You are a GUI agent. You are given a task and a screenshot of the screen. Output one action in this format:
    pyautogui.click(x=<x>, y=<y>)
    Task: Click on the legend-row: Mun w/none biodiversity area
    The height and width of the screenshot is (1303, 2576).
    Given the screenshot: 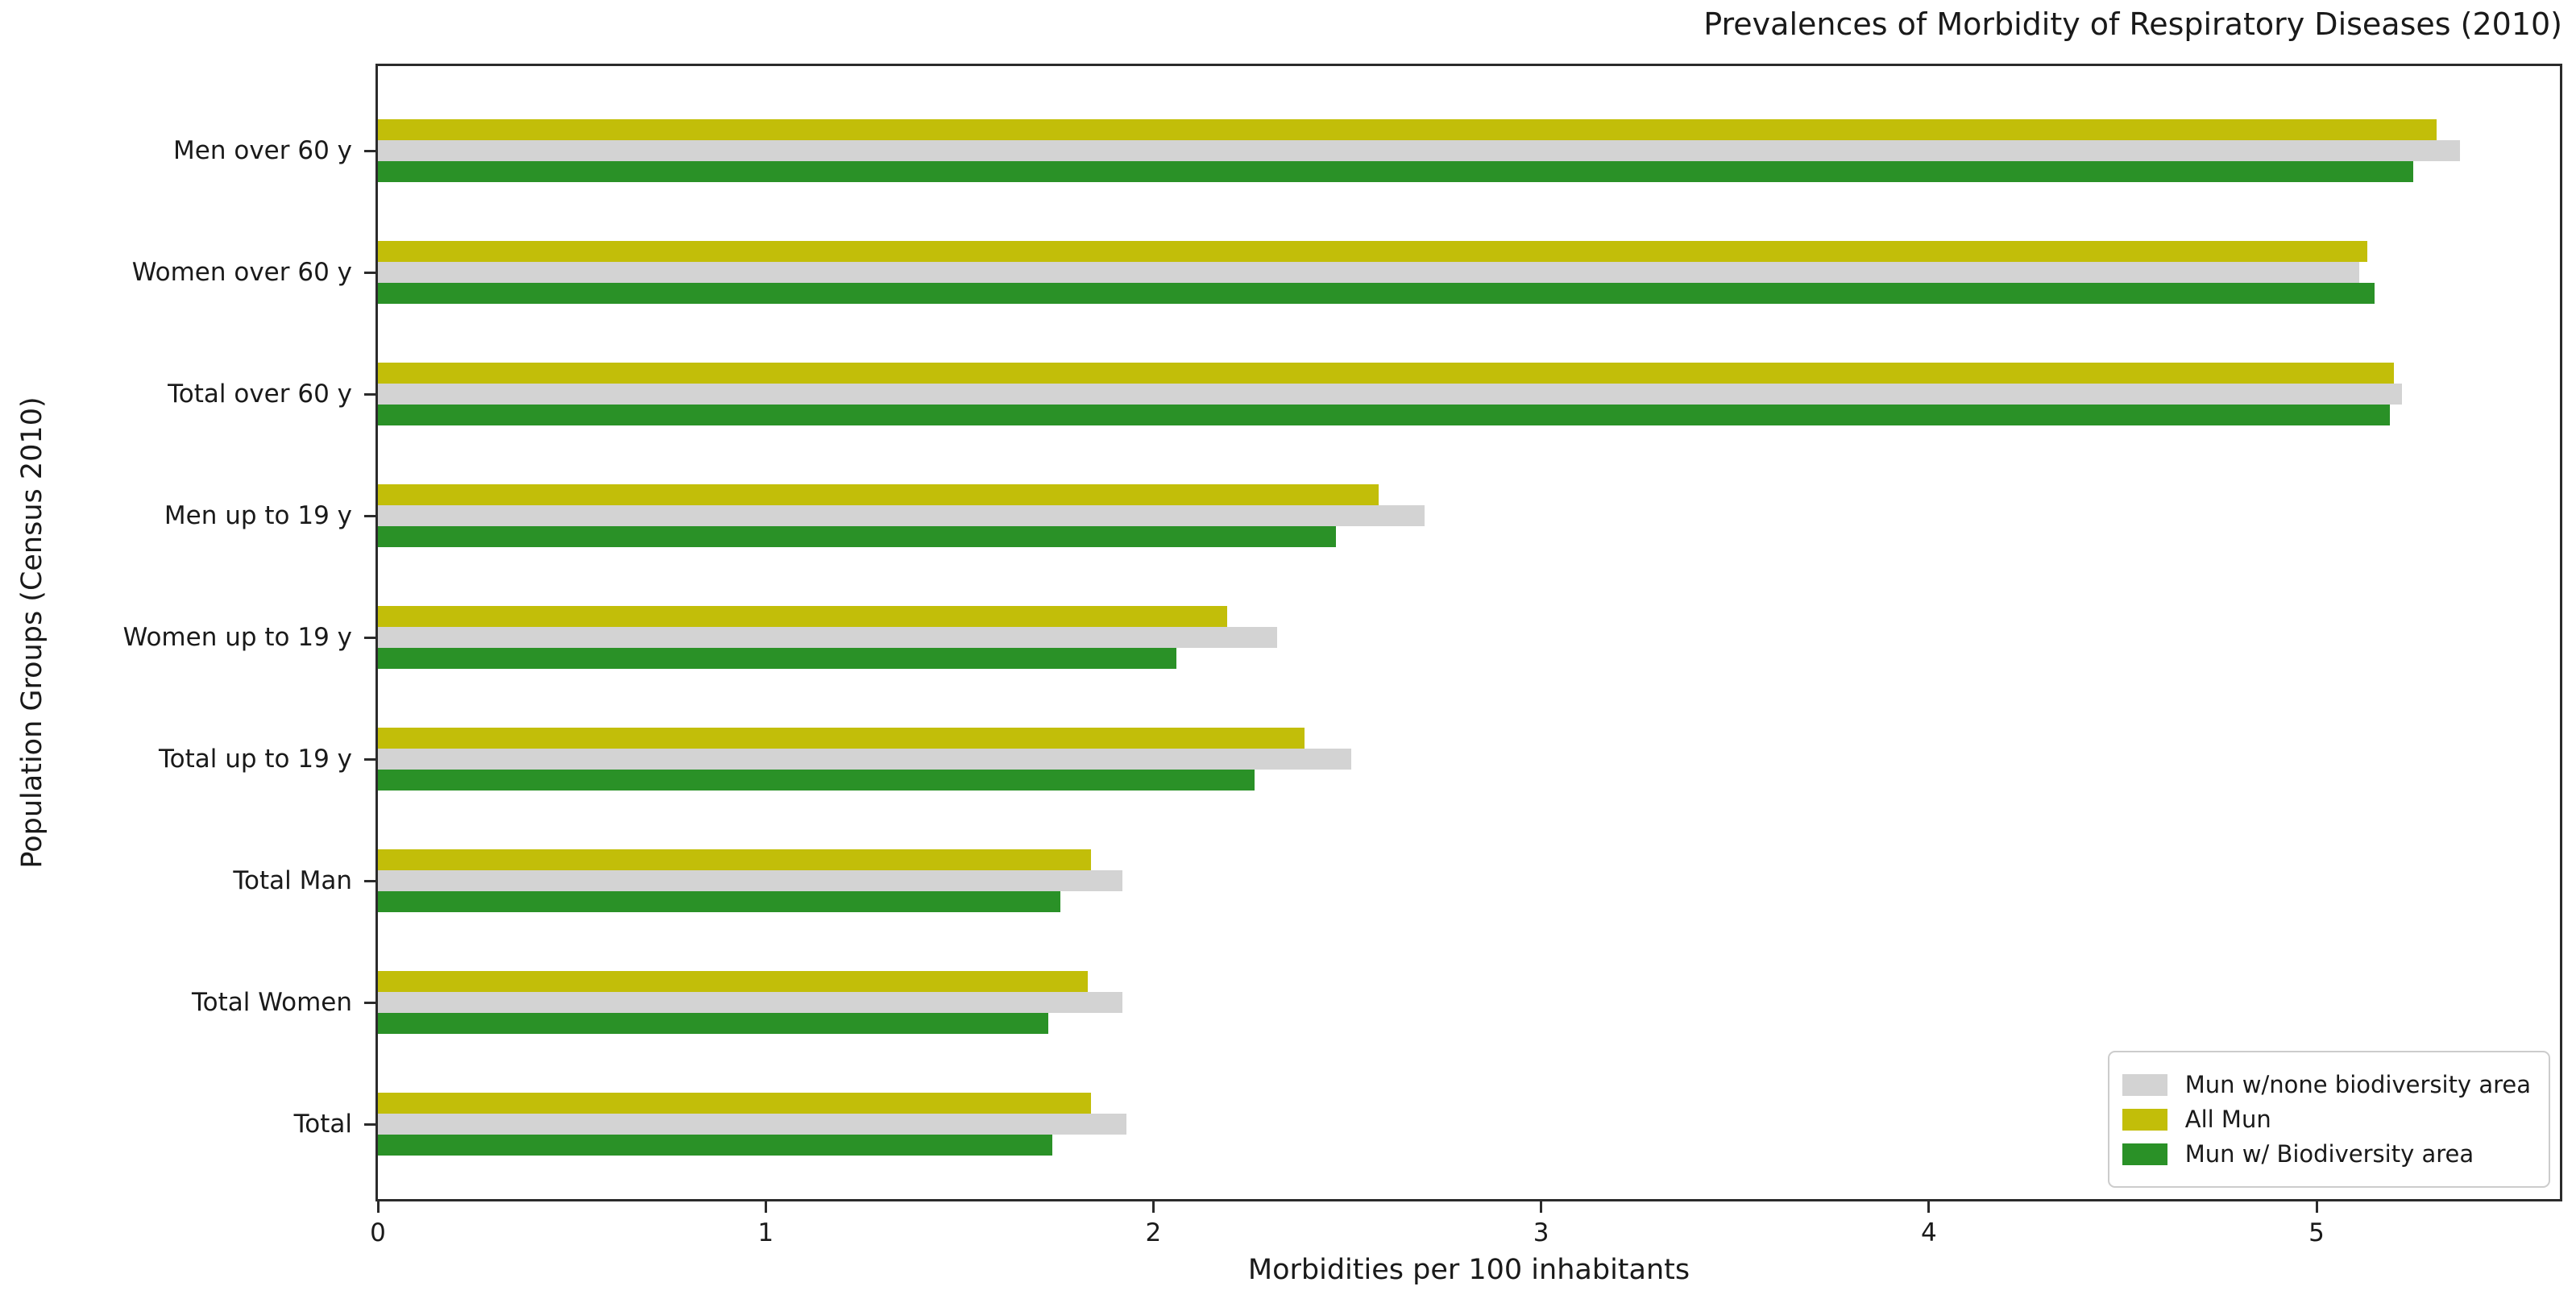 What is the action you would take?
    pyautogui.click(x=2326, y=1084)
    